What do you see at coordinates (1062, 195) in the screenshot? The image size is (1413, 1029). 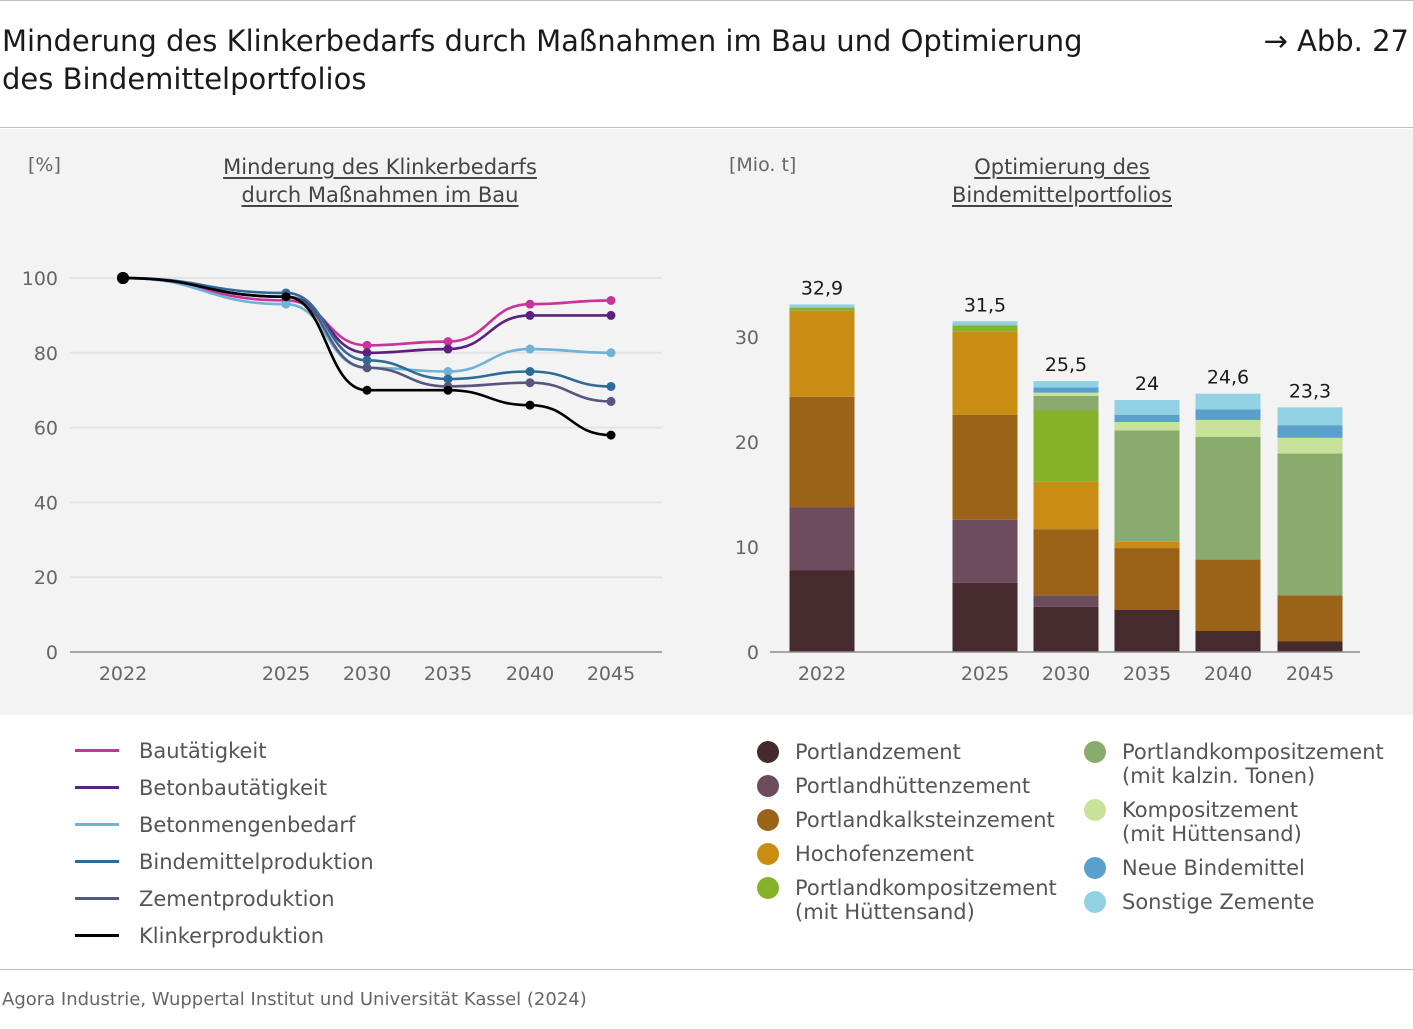 I see `right-chart-subtitle-line2: Bindemittelportfolios` at bounding box center [1062, 195].